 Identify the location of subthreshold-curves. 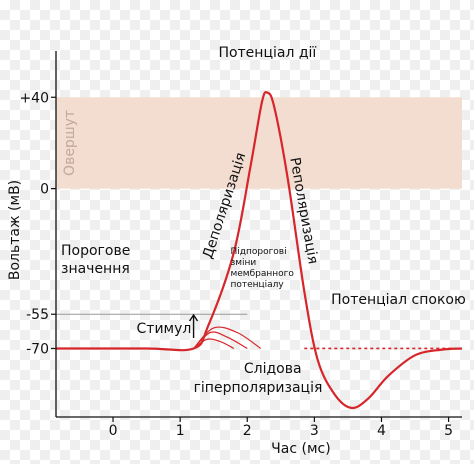
(227, 338).